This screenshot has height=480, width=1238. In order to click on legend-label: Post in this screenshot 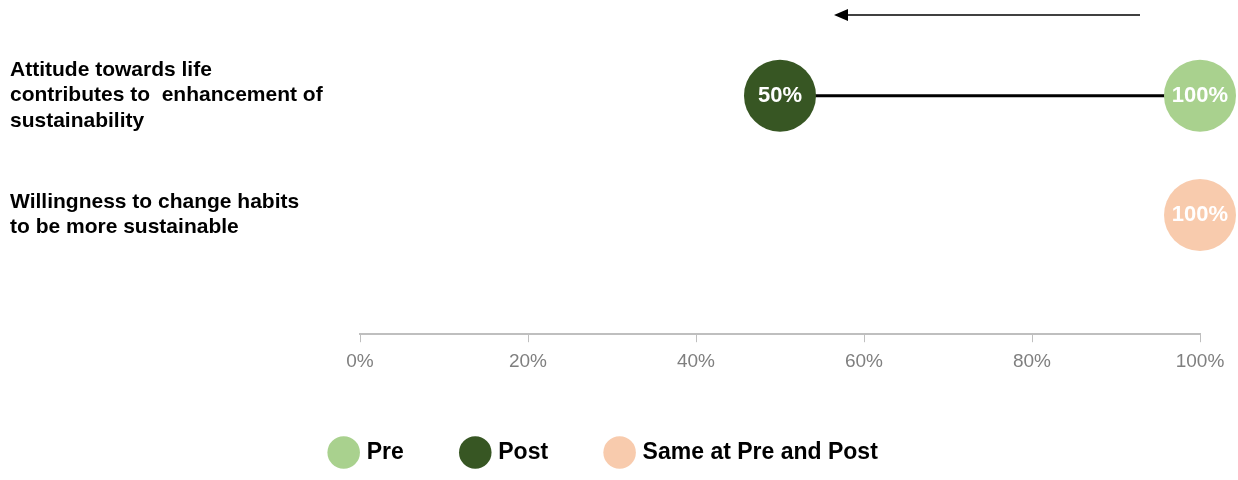, I will do `click(523, 450)`.